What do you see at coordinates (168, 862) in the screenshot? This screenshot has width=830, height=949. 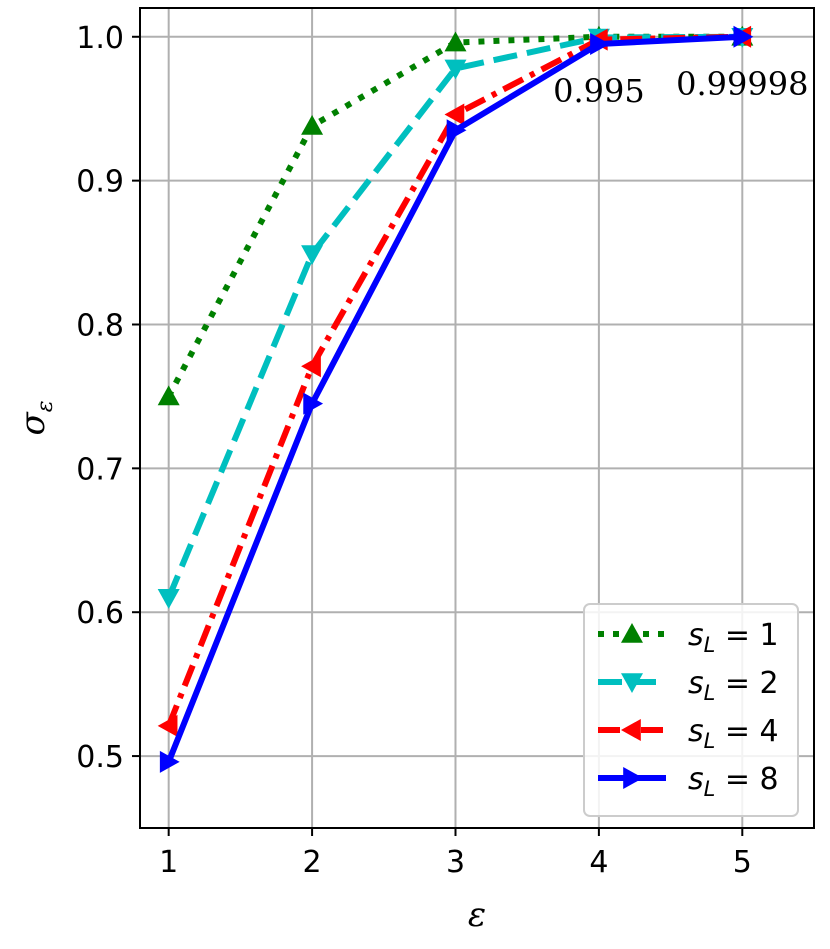 I see `x-tick-label: 1` at bounding box center [168, 862].